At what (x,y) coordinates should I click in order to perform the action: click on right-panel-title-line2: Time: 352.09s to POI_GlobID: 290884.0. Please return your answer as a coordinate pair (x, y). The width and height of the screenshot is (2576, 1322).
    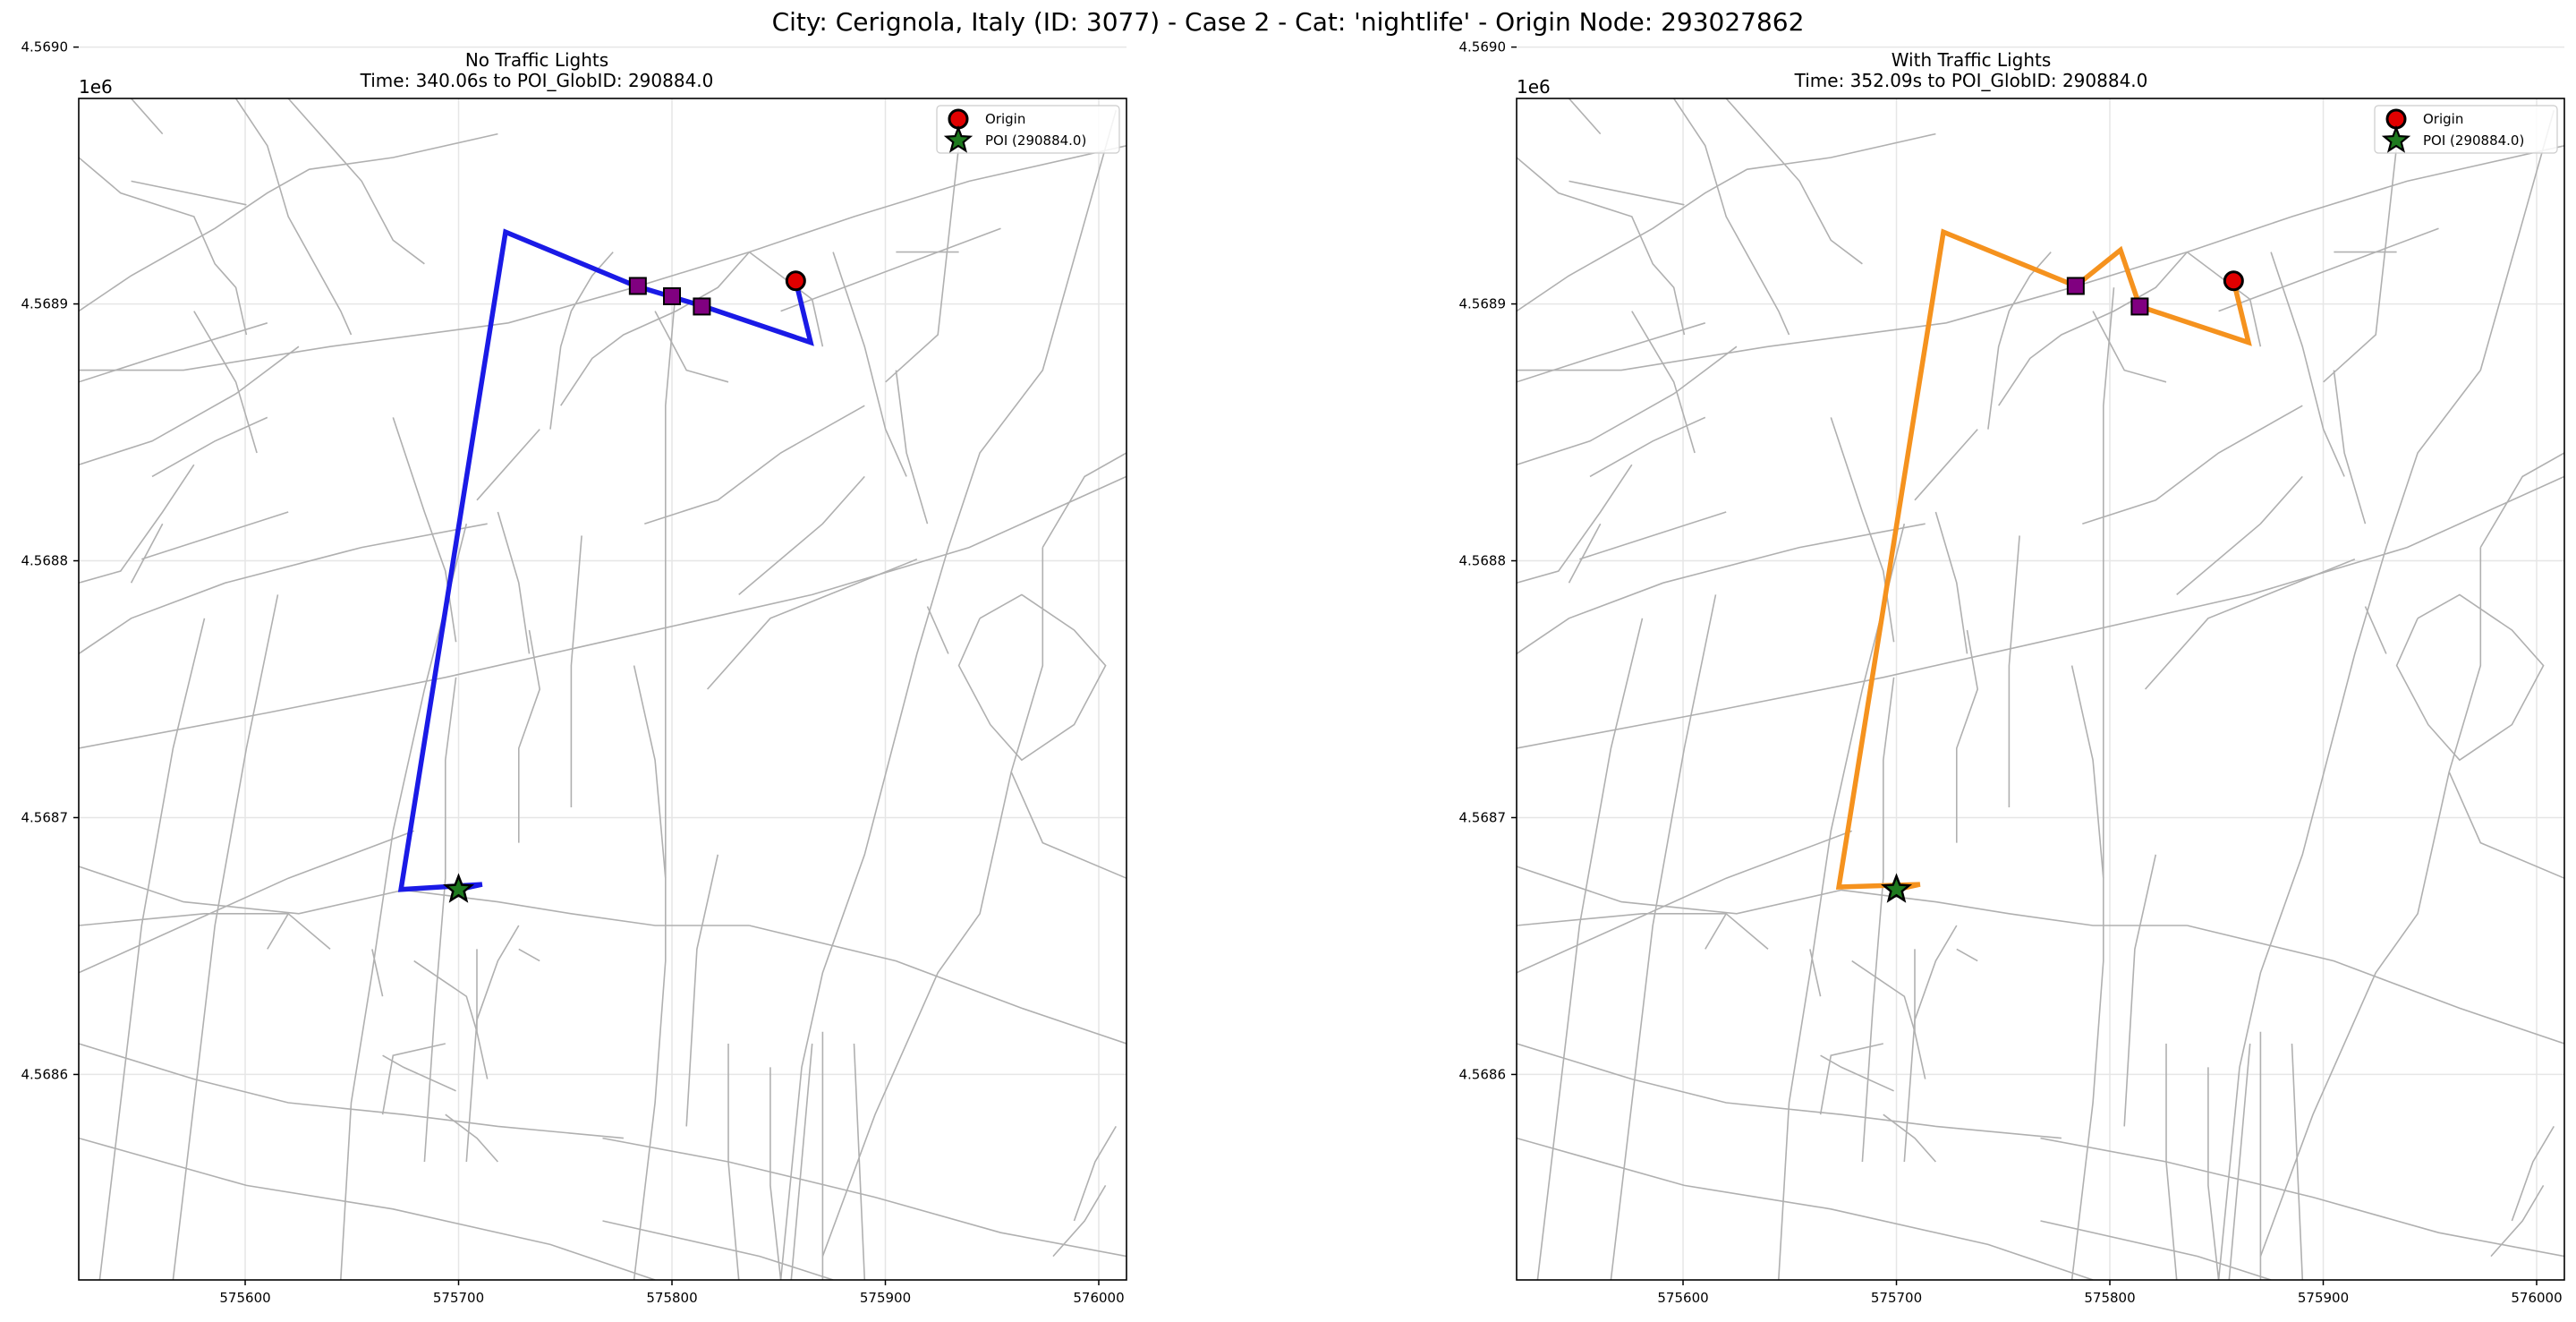
    Looking at the image, I should click on (1971, 80).